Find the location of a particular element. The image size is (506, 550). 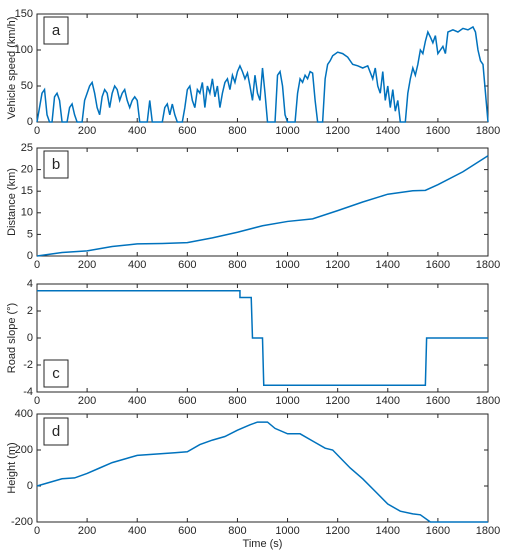

y-axis-label: Distance (km) is located at coordinates (12, 202).